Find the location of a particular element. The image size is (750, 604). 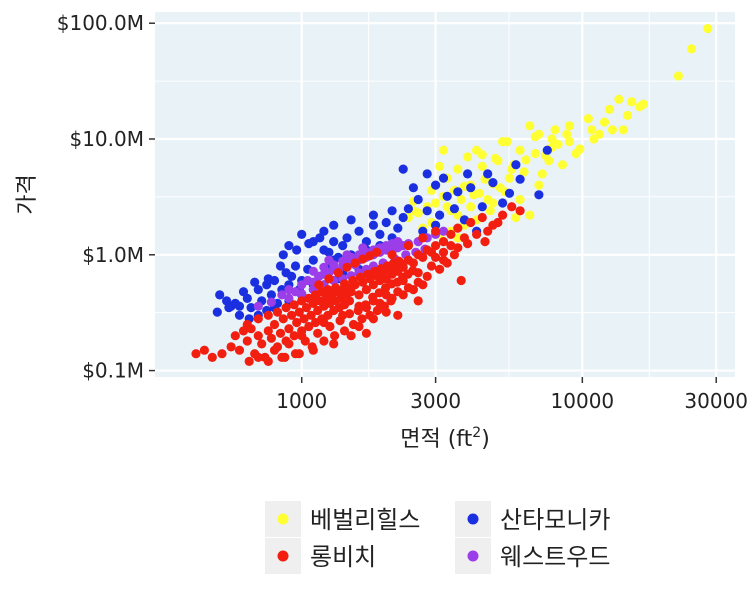

legend-item: 롱비치 is located at coordinates (320, 556).